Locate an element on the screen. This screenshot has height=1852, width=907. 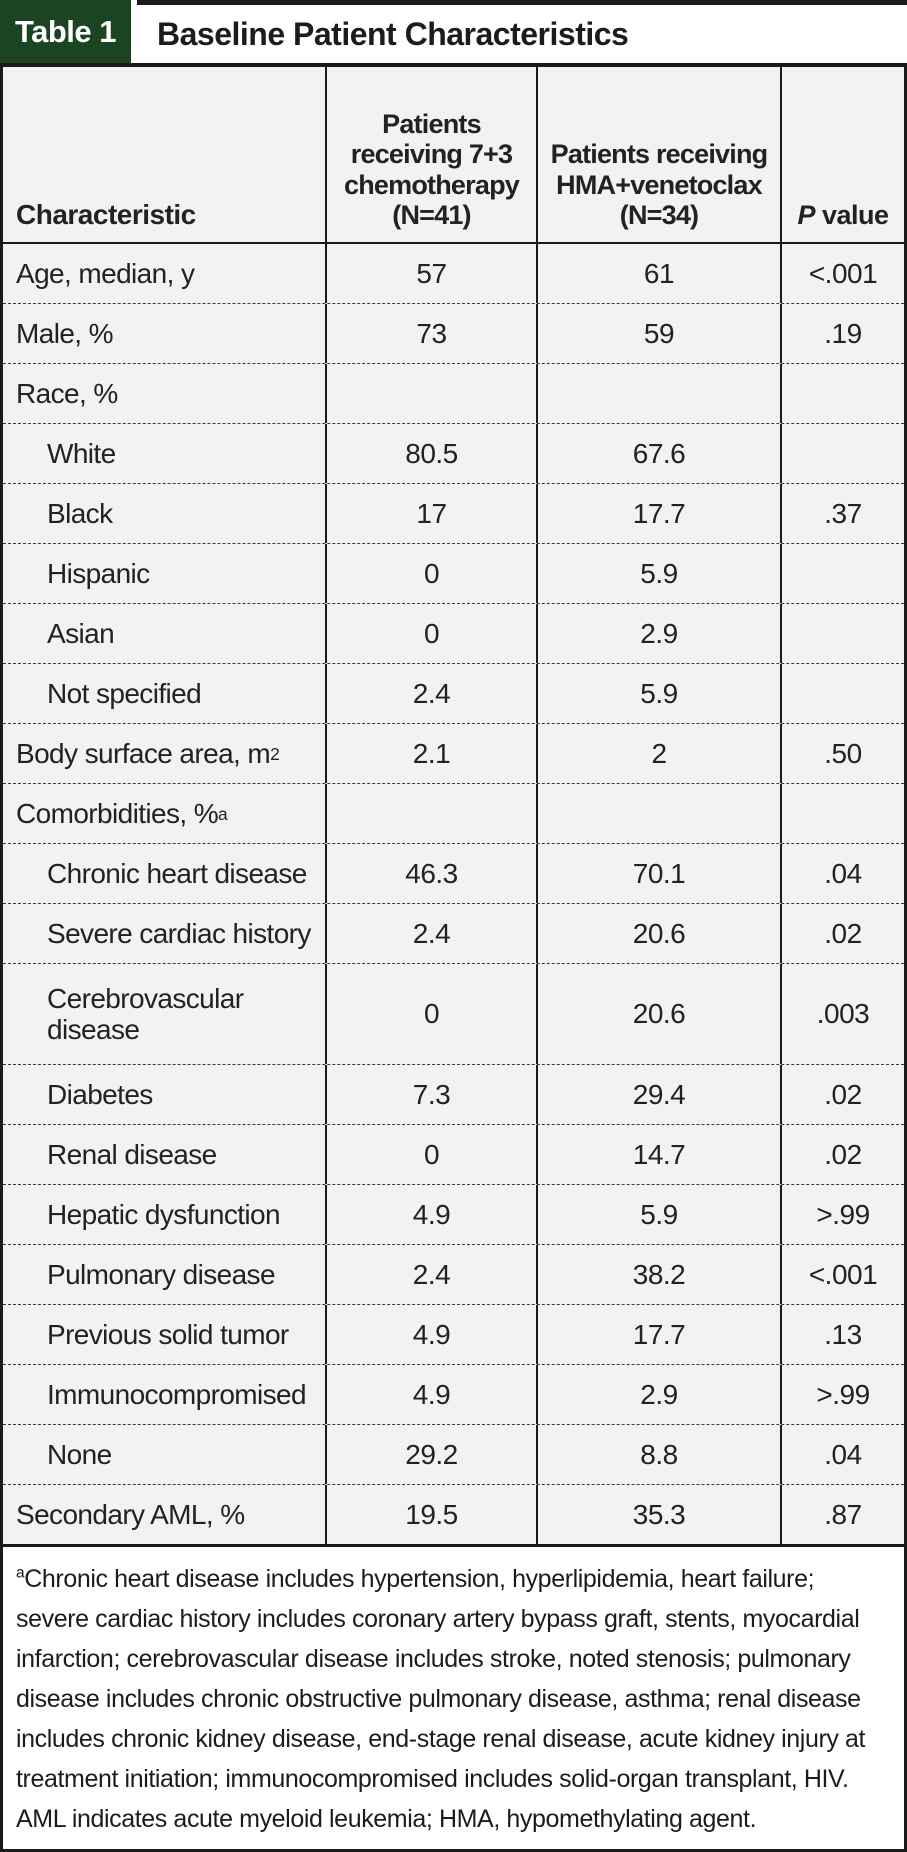
row-label-text: Body surface area, m is located at coordinates (143, 753).